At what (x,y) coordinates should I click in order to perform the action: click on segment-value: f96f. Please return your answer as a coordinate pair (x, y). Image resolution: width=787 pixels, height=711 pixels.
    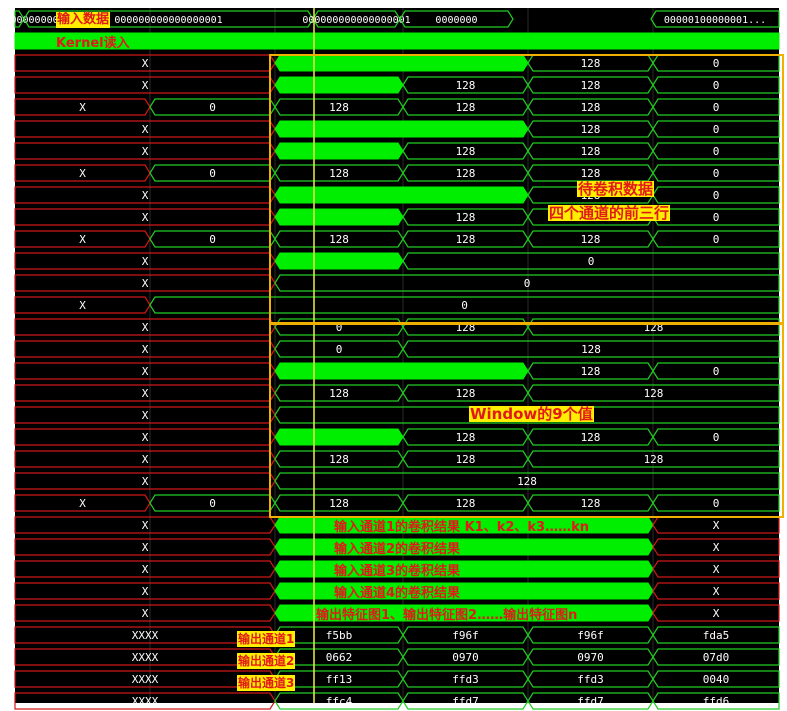
    Looking at the image, I should click on (590, 635).